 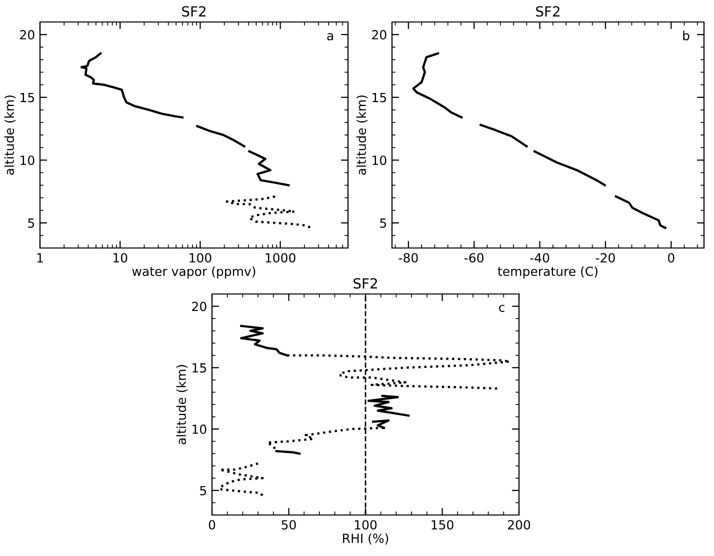 What do you see at coordinates (289, 525) in the screenshot?
I see `x-tick-label: 50` at bounding box center [289, 525].